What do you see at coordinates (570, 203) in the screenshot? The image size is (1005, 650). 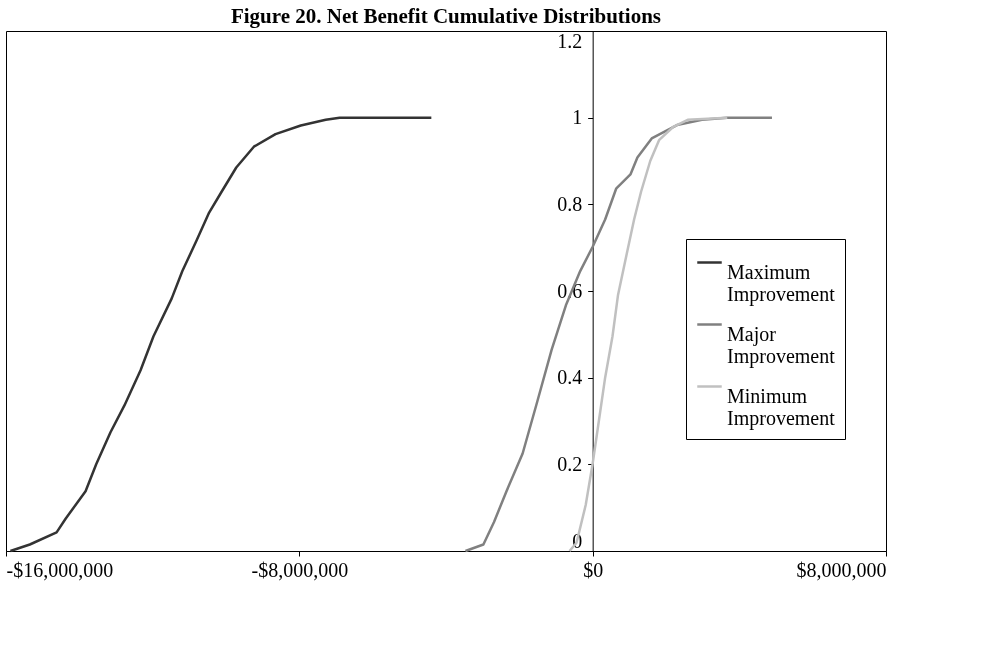 I see `y-tick-label: 0.8` at bounding box center [570, 203].